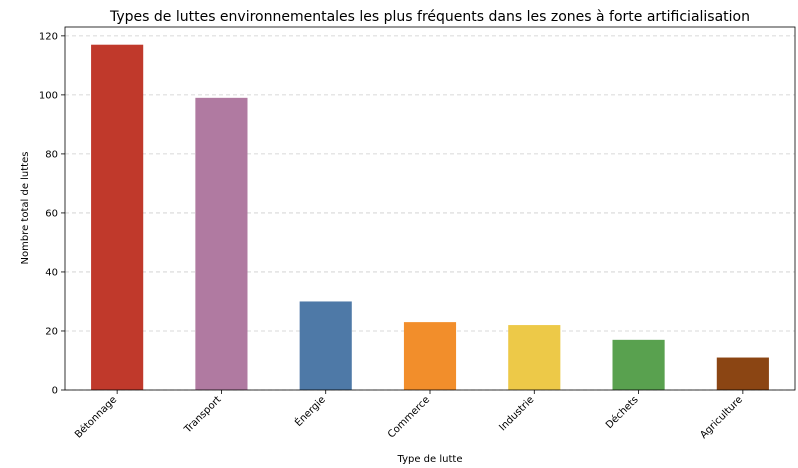  What do you see at coordinates (430, 459) in the screenshot?
I see `x-axis-label: Type de lutte` at bounding box center [430, 459].